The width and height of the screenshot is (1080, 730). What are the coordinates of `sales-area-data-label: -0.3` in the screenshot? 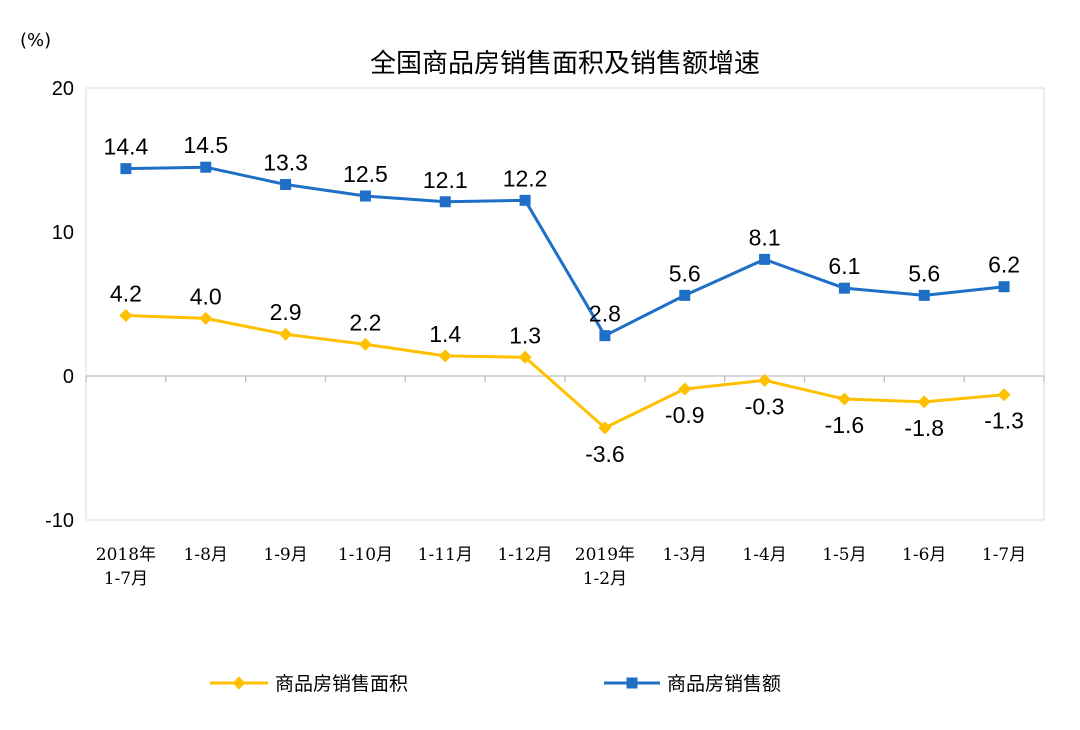 It's located at (765, 406).